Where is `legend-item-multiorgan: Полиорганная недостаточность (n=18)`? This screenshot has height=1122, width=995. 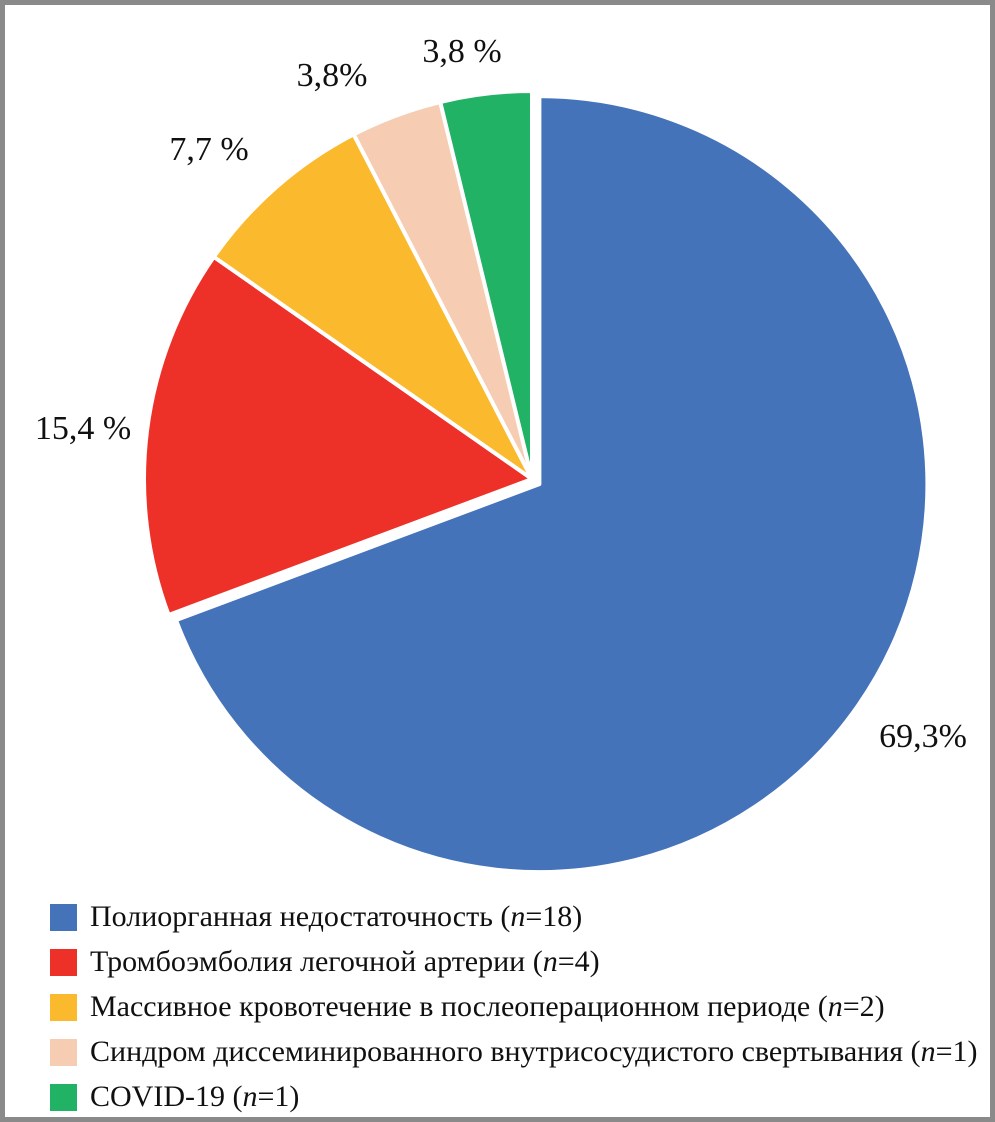 legend-item-multiorgan: Полиорганная недостаточность (n=18) is located at coordinates (513, 917).